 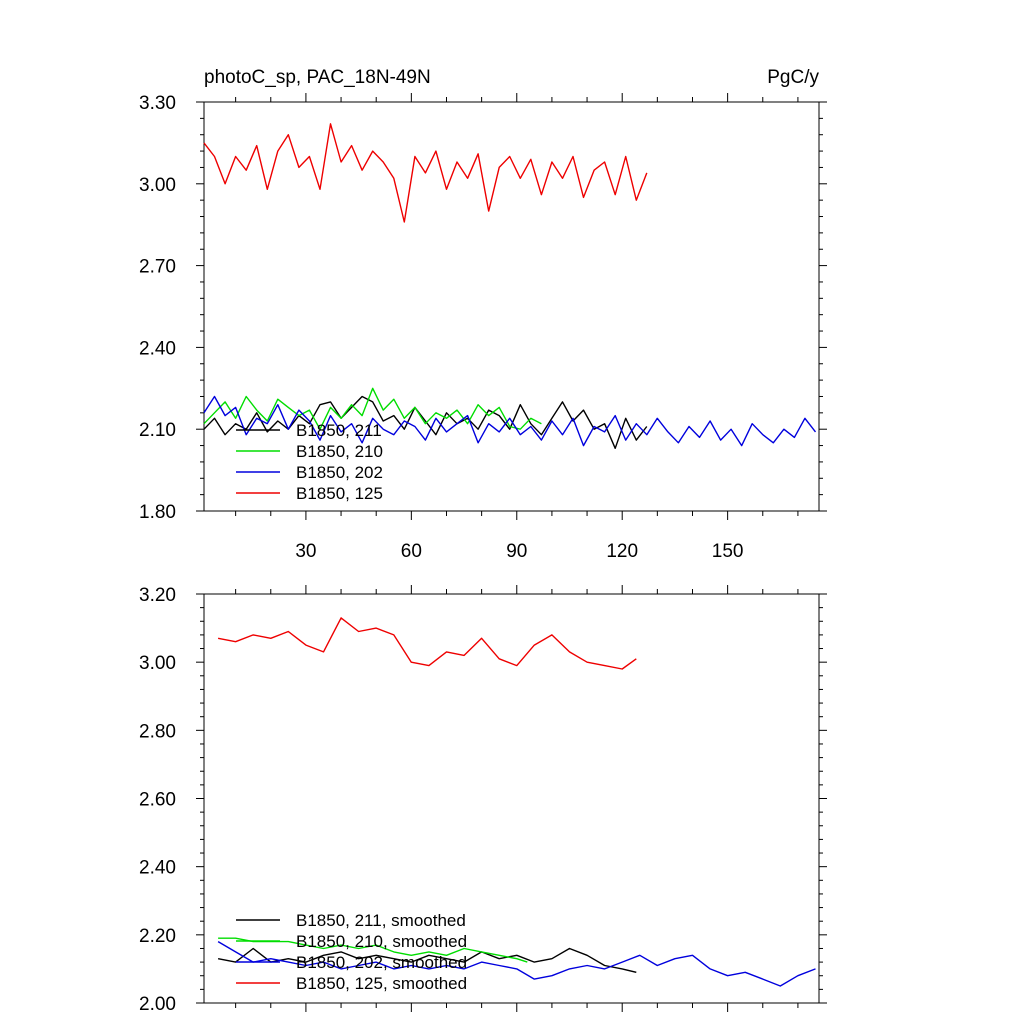 What do you see at coordinates (728, 551) in the screenshot?
I see `x-tick-label: 150` at bounding box center [728, 551].